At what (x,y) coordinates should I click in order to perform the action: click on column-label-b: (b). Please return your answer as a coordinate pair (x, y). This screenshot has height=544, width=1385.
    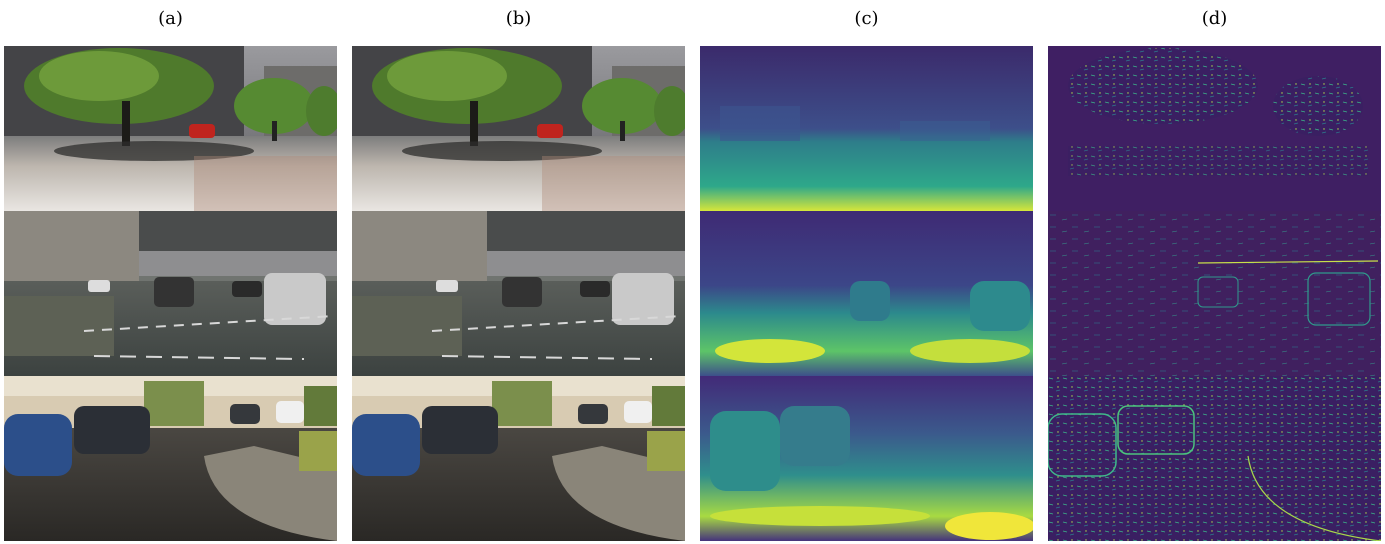
    Looking at the image, I should click on (518, 18).